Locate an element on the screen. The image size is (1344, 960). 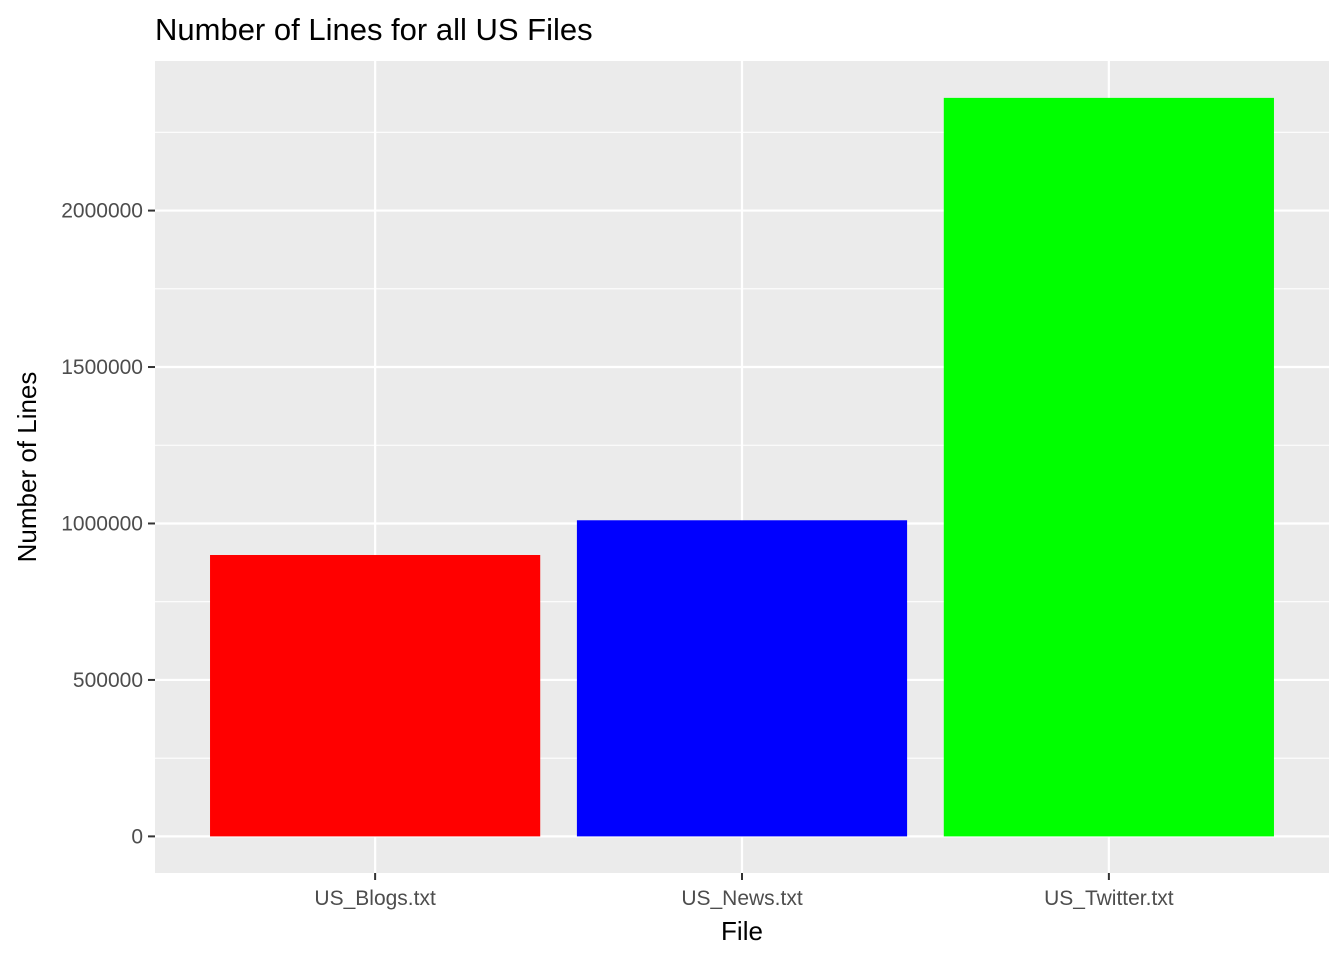
x-tick-label: US_News.txt is located at coordinates (742, 898).